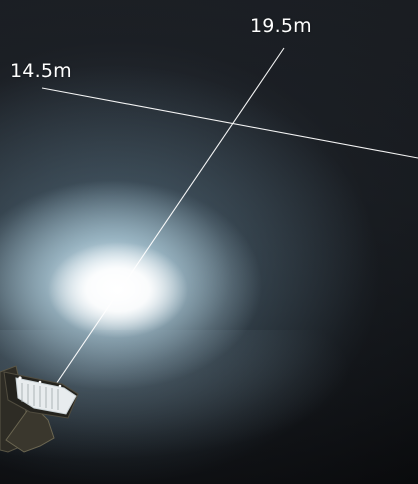  I want to click on floodlight-icon, so click(39, 409).